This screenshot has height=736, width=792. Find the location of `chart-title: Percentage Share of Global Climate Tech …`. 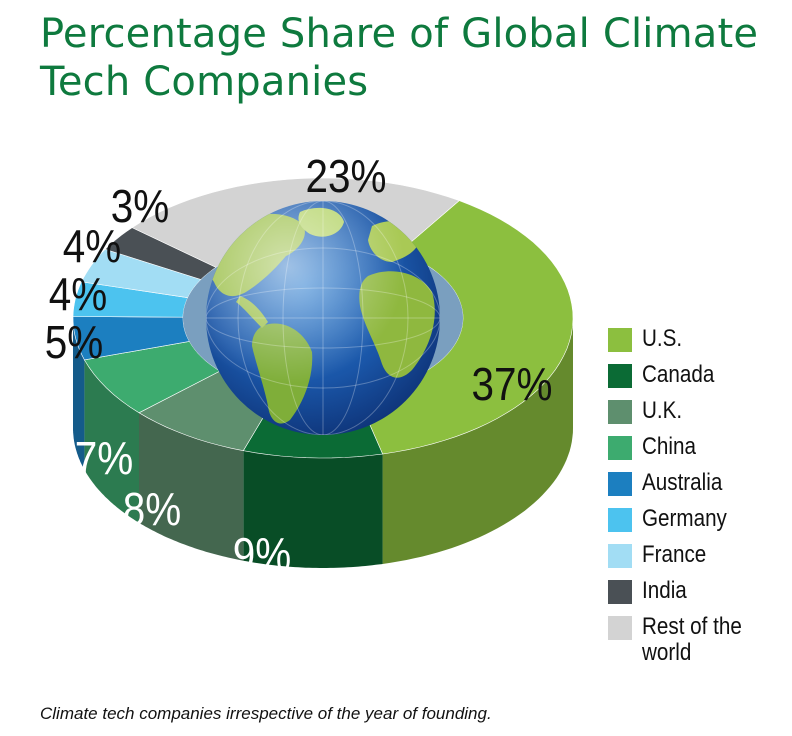

chart-title: Percentage Share of Global Climate Tech … is located at coordinates (399, 58).